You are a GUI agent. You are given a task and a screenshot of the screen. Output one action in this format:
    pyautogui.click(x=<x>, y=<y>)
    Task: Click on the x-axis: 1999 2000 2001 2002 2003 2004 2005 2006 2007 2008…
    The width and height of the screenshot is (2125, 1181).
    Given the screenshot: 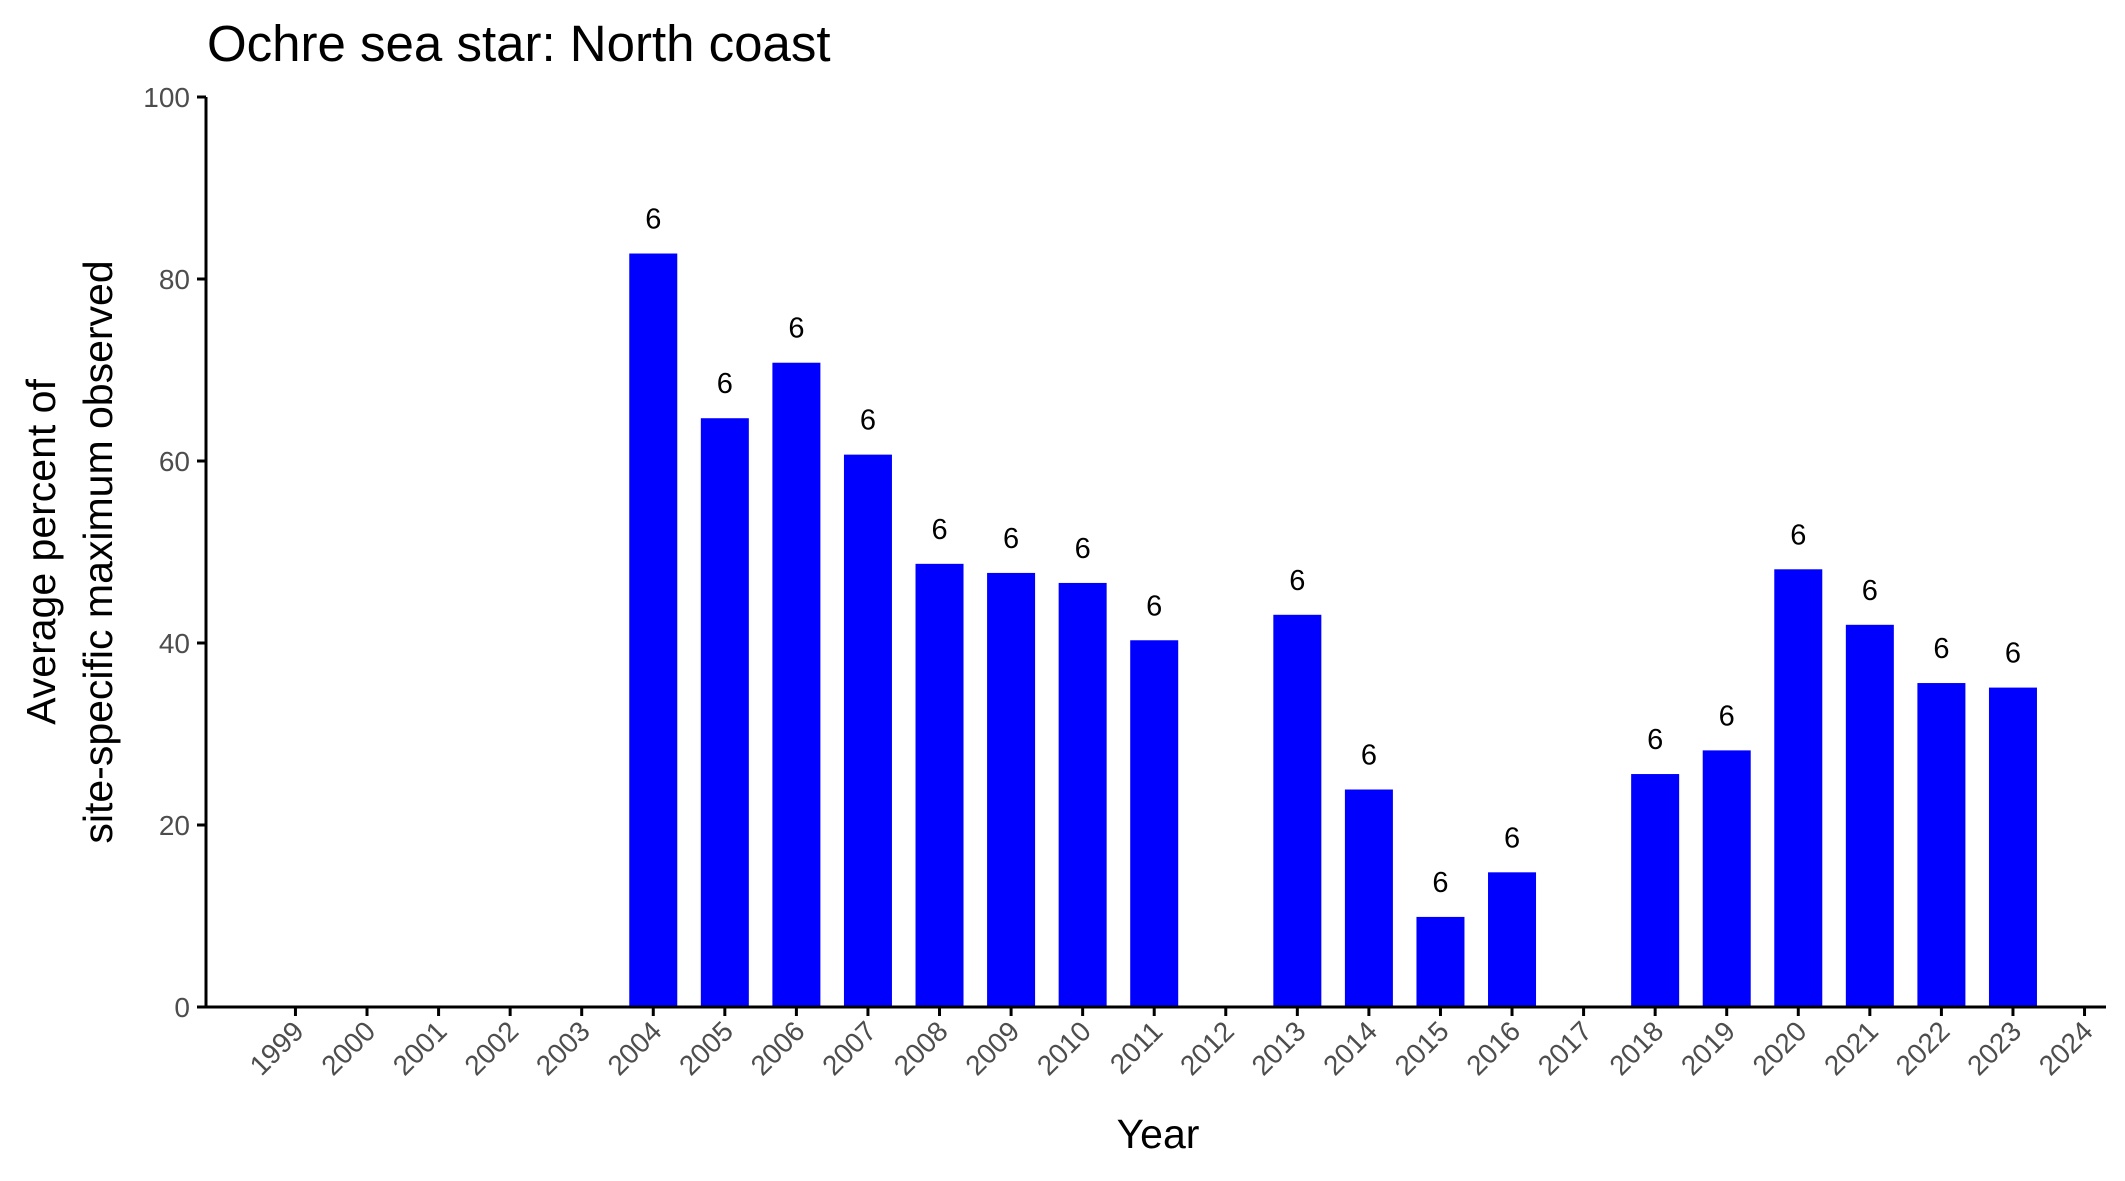 What is the action you would take?
    pyautogui.click(x=1155, y=1043)
    